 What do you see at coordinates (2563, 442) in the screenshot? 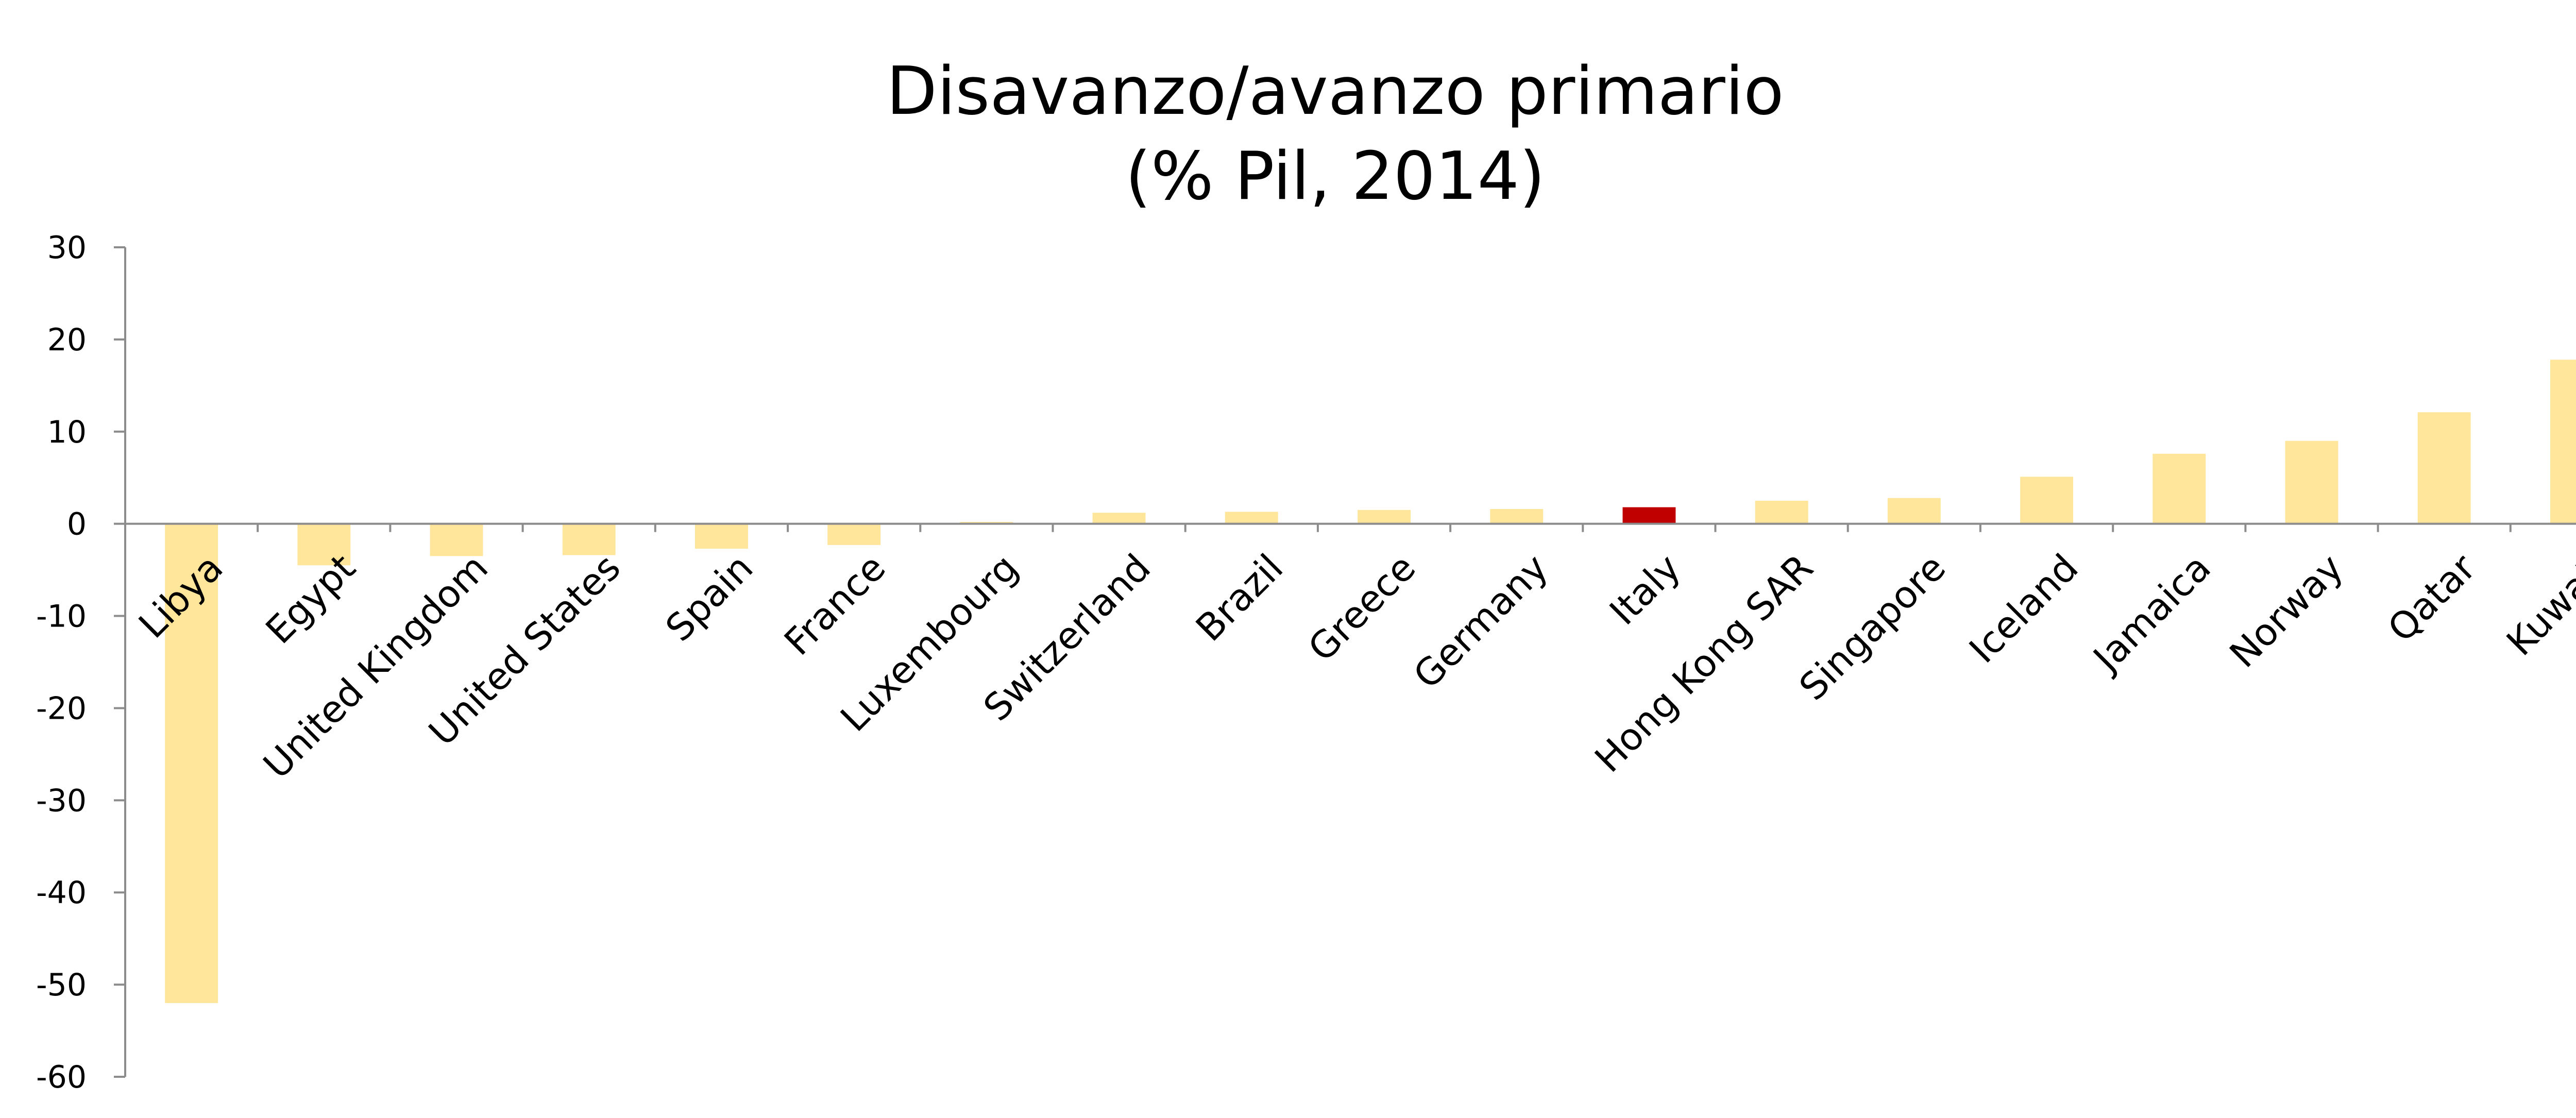
I see `bar-kuwait` at bounding box center [2563, 442].